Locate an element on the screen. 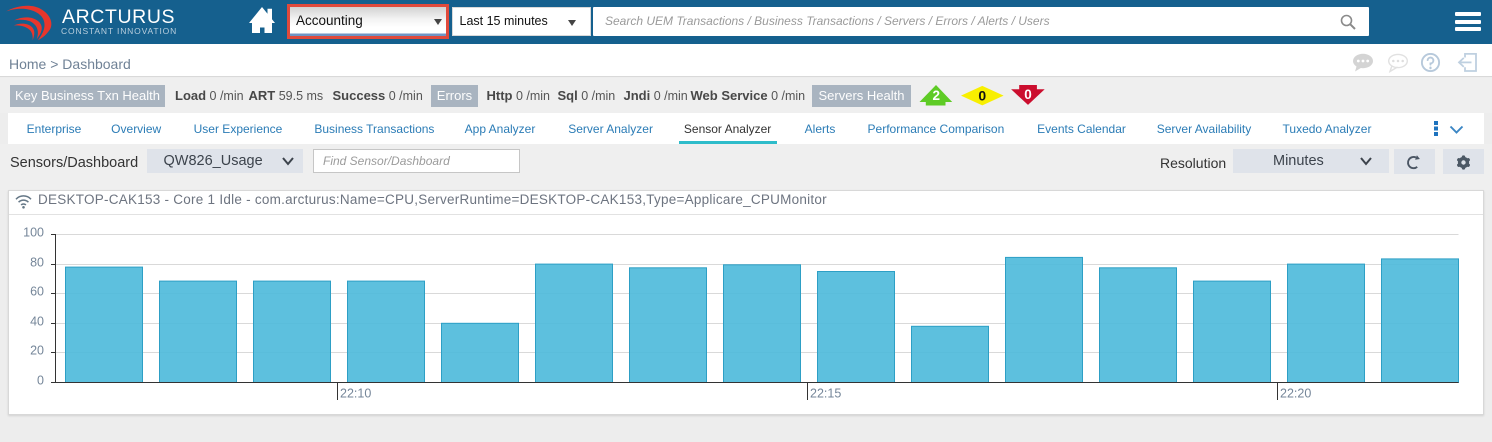 The width and height of the screenshot is (1492, 442). svg-text: 100 is located at coordinates (33, 233).